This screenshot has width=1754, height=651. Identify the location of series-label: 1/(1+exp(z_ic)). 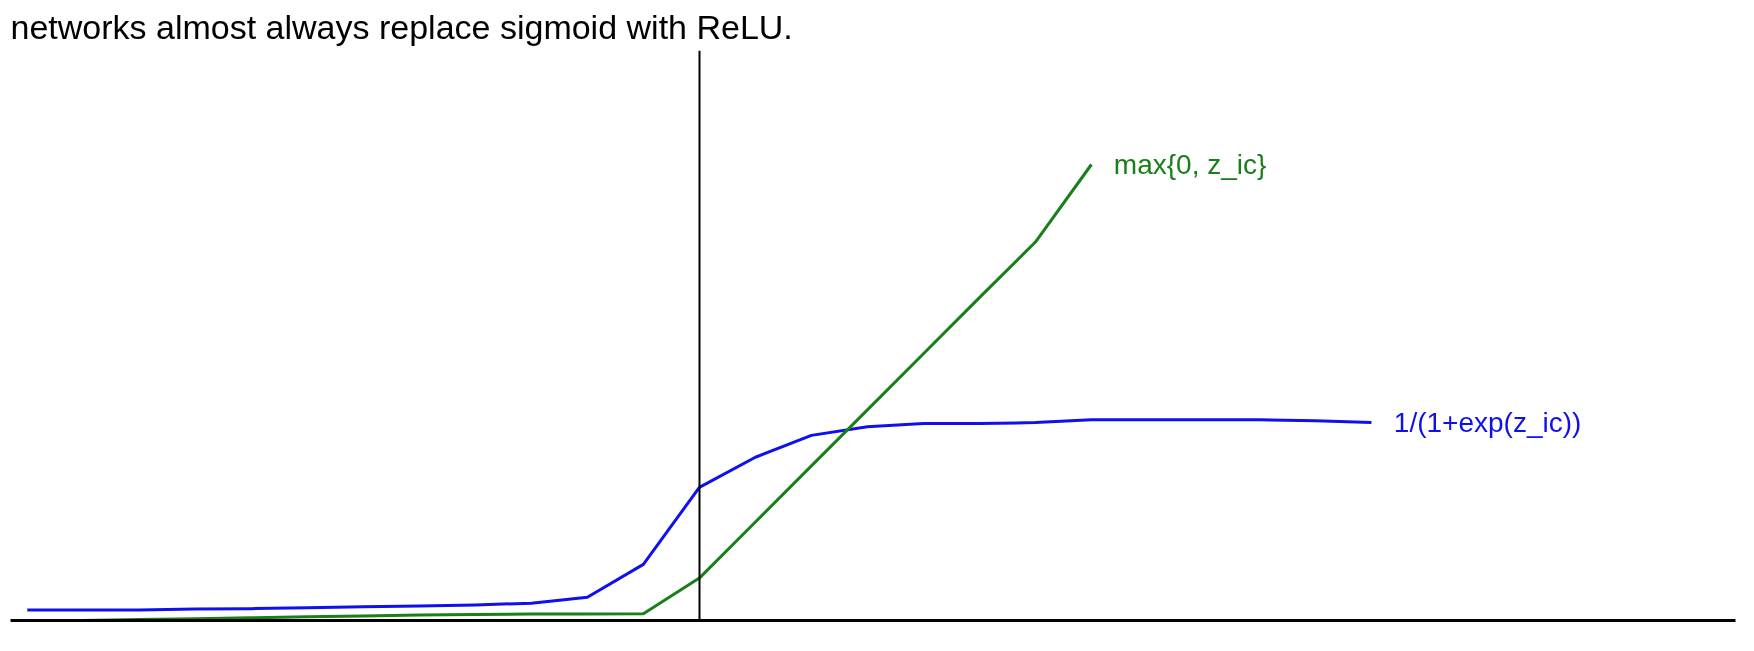
(1487, 423).